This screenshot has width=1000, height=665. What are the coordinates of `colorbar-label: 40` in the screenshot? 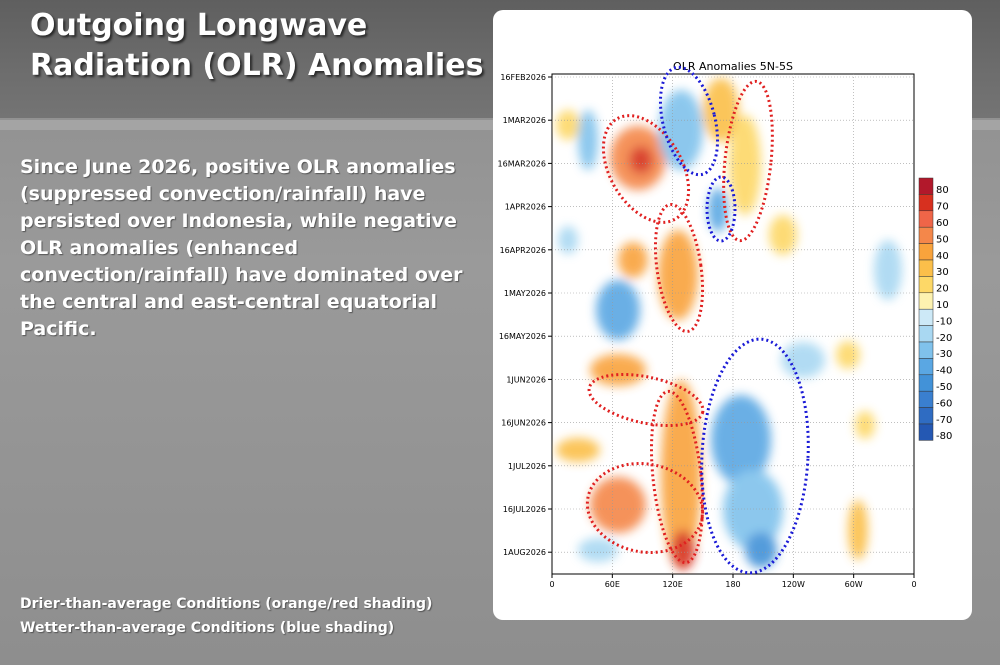 It's located at (942, 256).